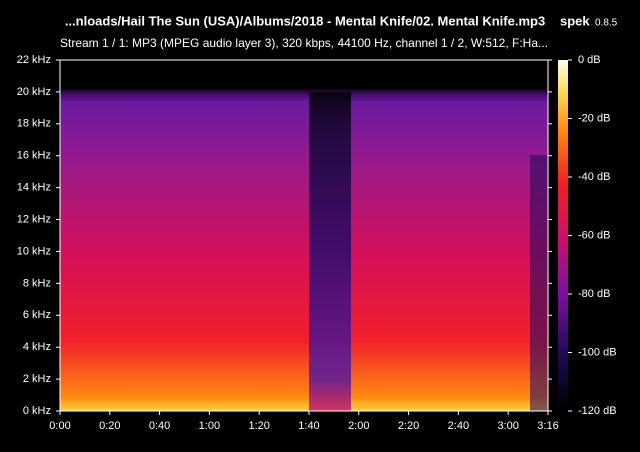 Image resolution: width=640 pixels, height=452 pixels. I want to click on y-tick-label: 22 kHz, so click(34, 60).